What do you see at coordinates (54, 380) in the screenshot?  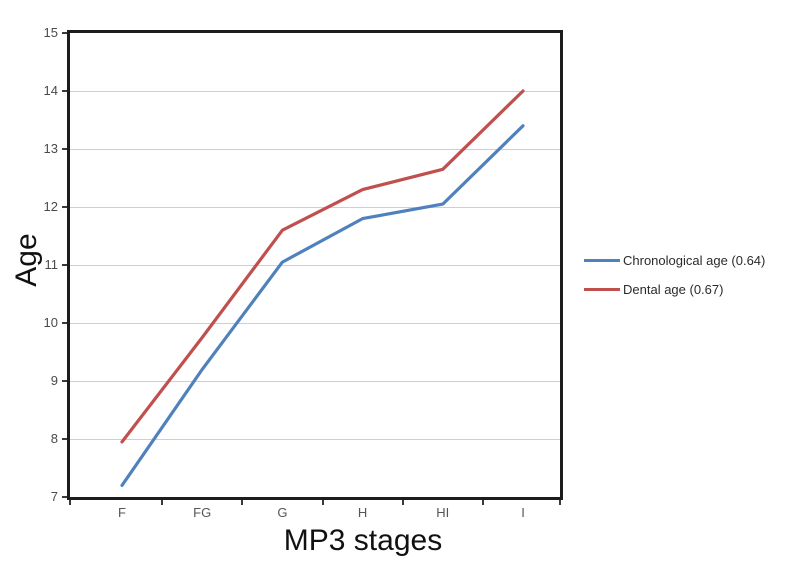 I see `y-tick-label: 9` at bounding box center [54, 380].